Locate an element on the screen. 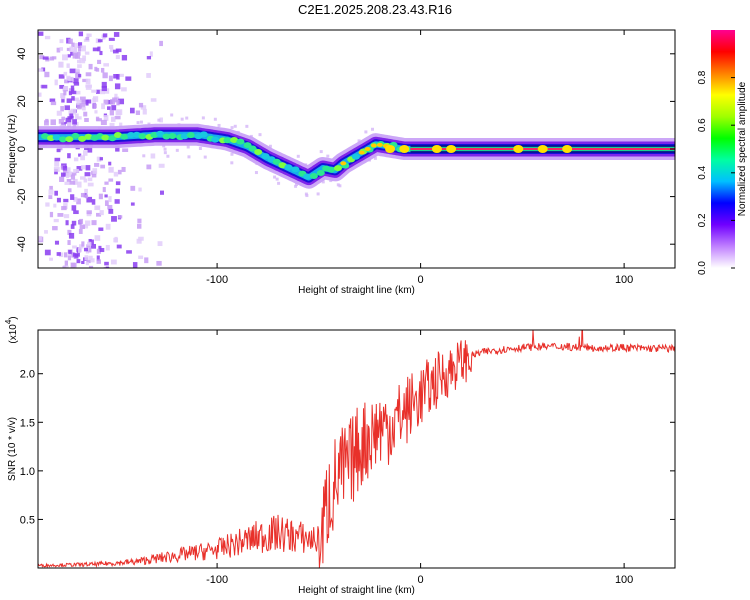 This screenshot has height=600, width=750. y-tick-label: 2.0 is located at coordinates (27, 375).